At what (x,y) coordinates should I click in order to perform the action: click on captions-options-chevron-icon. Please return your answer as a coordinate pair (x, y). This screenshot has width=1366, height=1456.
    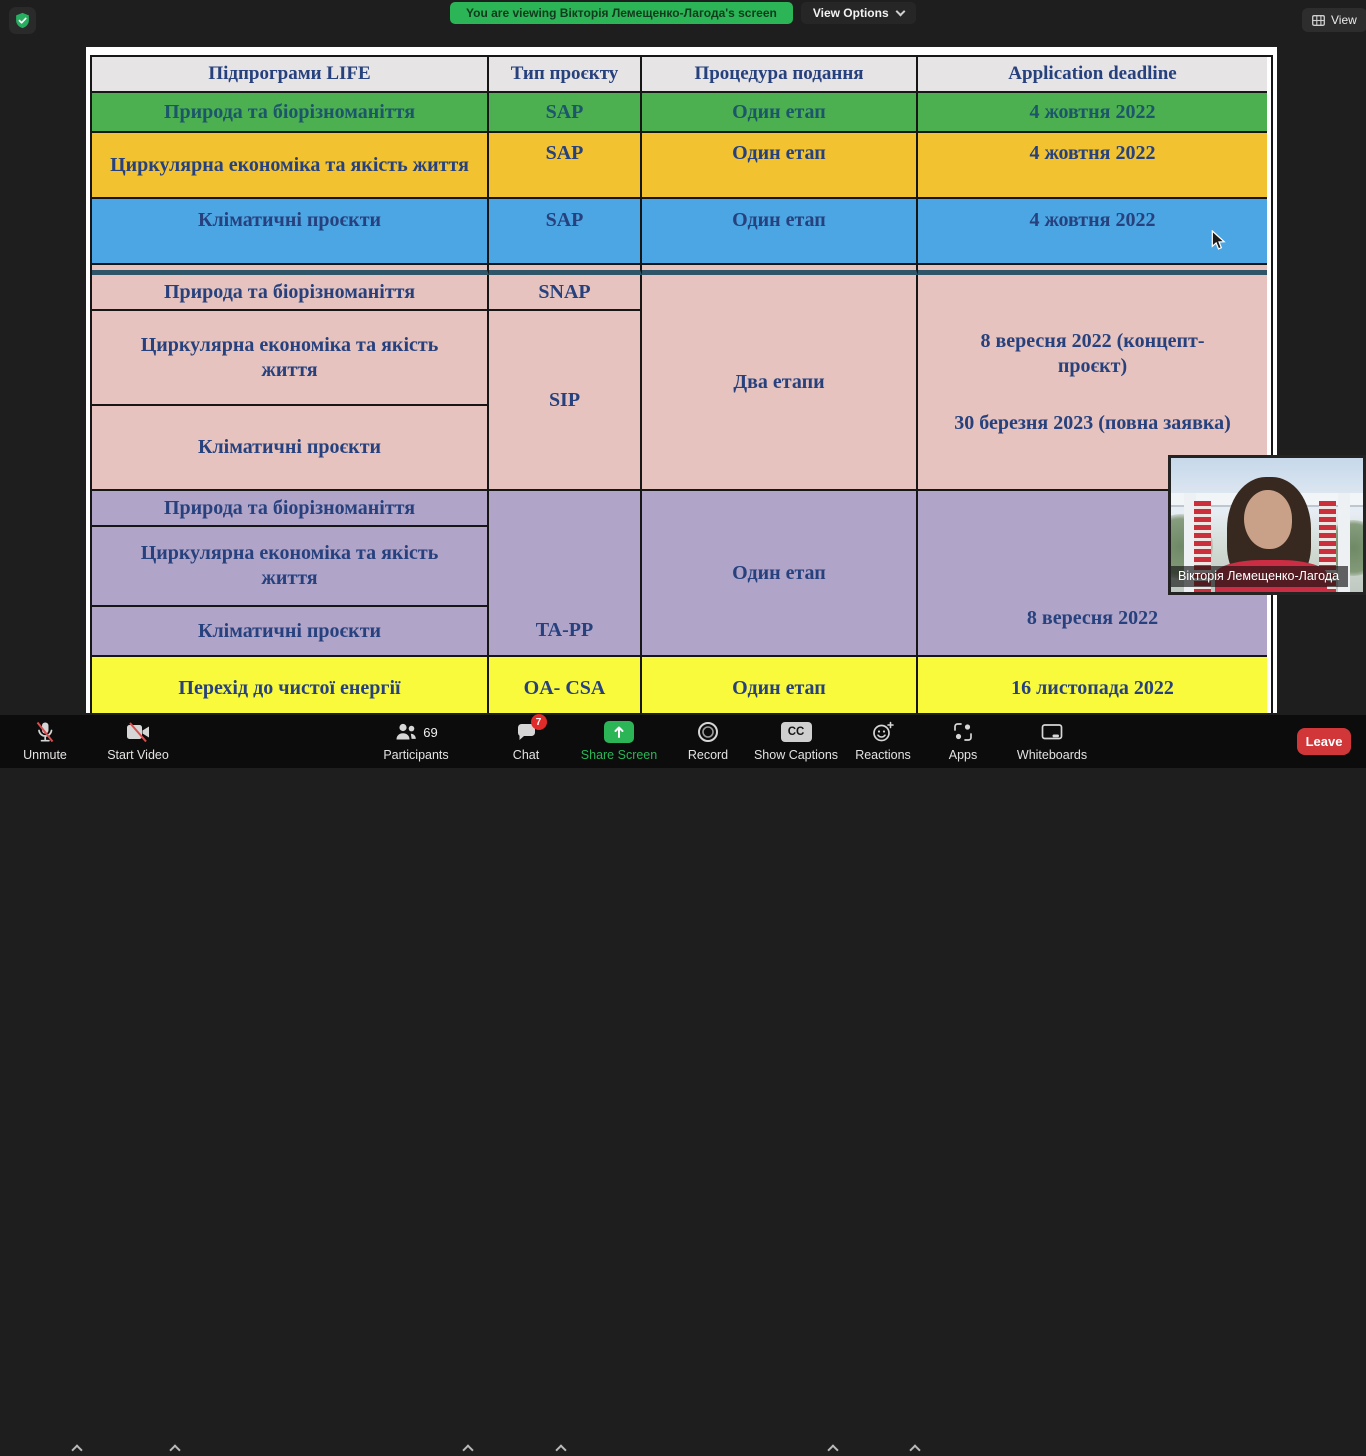
    Looking at the image, I should click on (833, 1450).